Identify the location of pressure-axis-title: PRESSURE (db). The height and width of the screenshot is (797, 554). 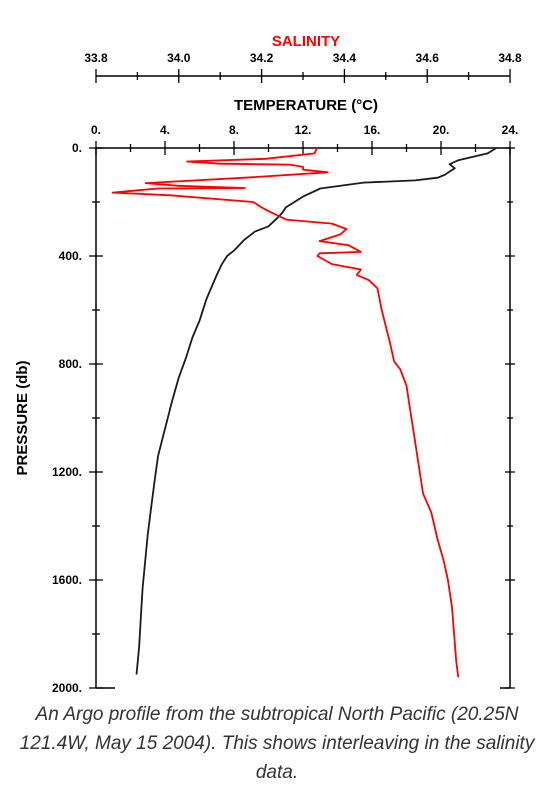
(22, 417).